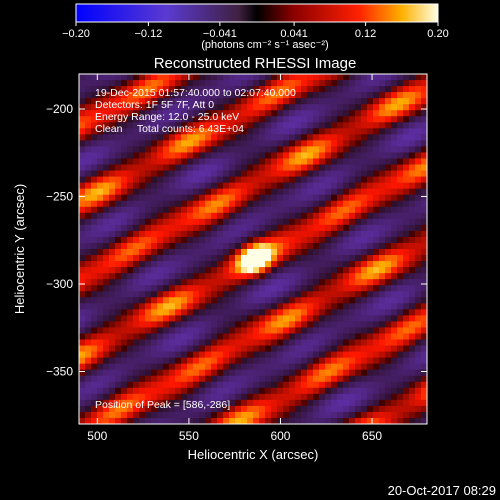 This screenshot has height=500, width=500. I want to click on annotation-energy-range: Energy Range: 12.0 - 25.0 keV, so click(167, 117).